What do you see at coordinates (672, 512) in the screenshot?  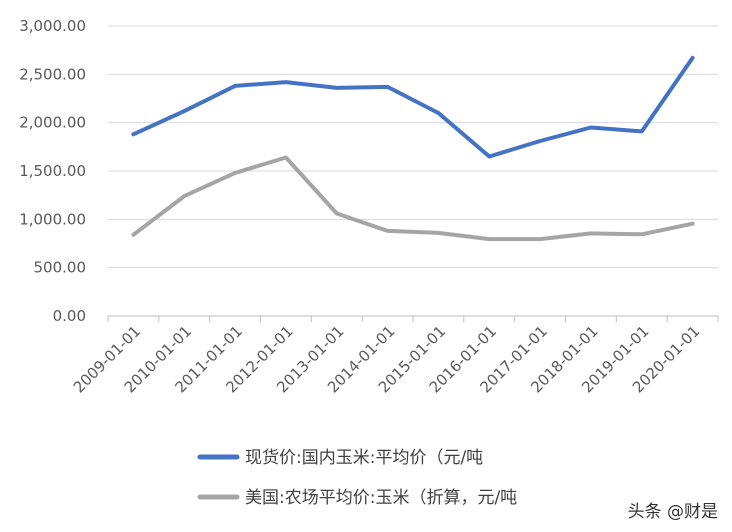 I see `watermark: 头条 @财是` at bounding box center [672, 512].